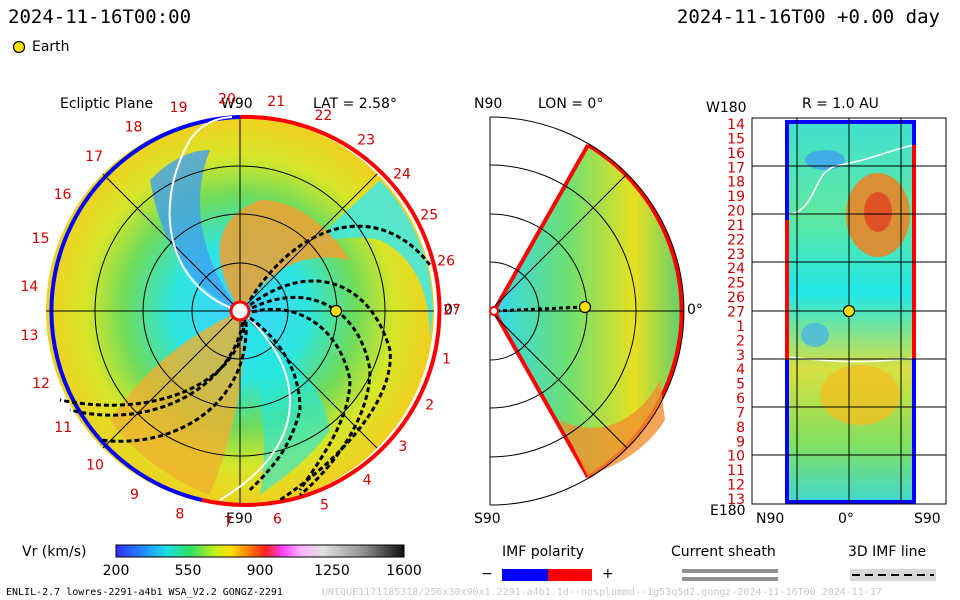 This screenshot has height=600, width=960. Describe the element at coordinates (323, 116) in the screenshot. I see `carrington-tick-22: 22` at that location.